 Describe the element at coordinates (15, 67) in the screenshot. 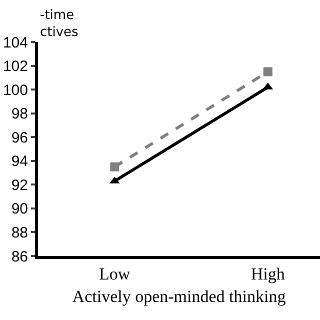

I see `y-tick-label: 102` at that location.